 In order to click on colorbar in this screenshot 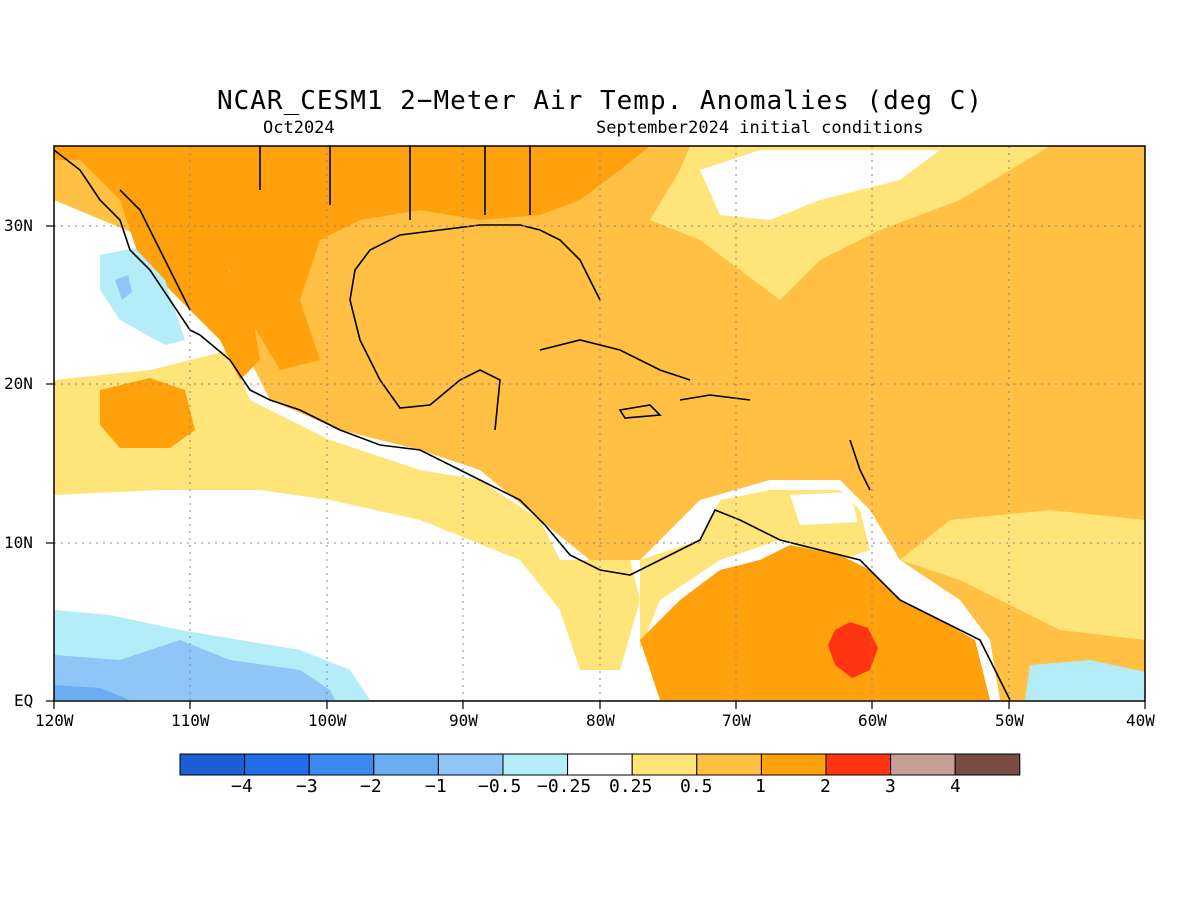, I will do `click(600, 764)`.